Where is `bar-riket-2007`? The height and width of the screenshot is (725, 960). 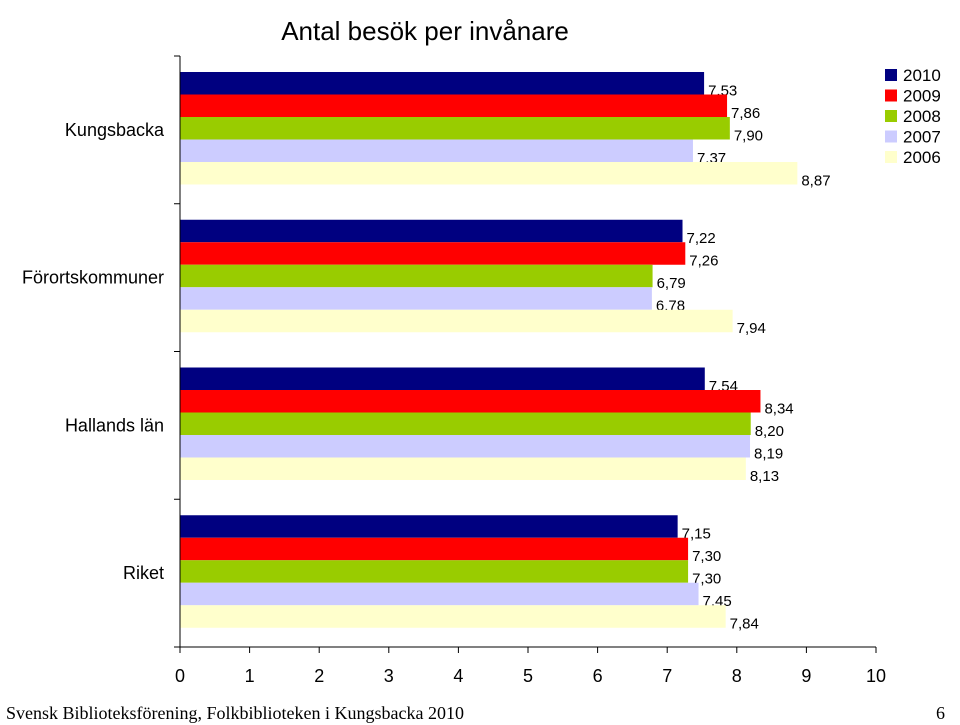
bar-riket-2007 is located at coordinates (439, 594).